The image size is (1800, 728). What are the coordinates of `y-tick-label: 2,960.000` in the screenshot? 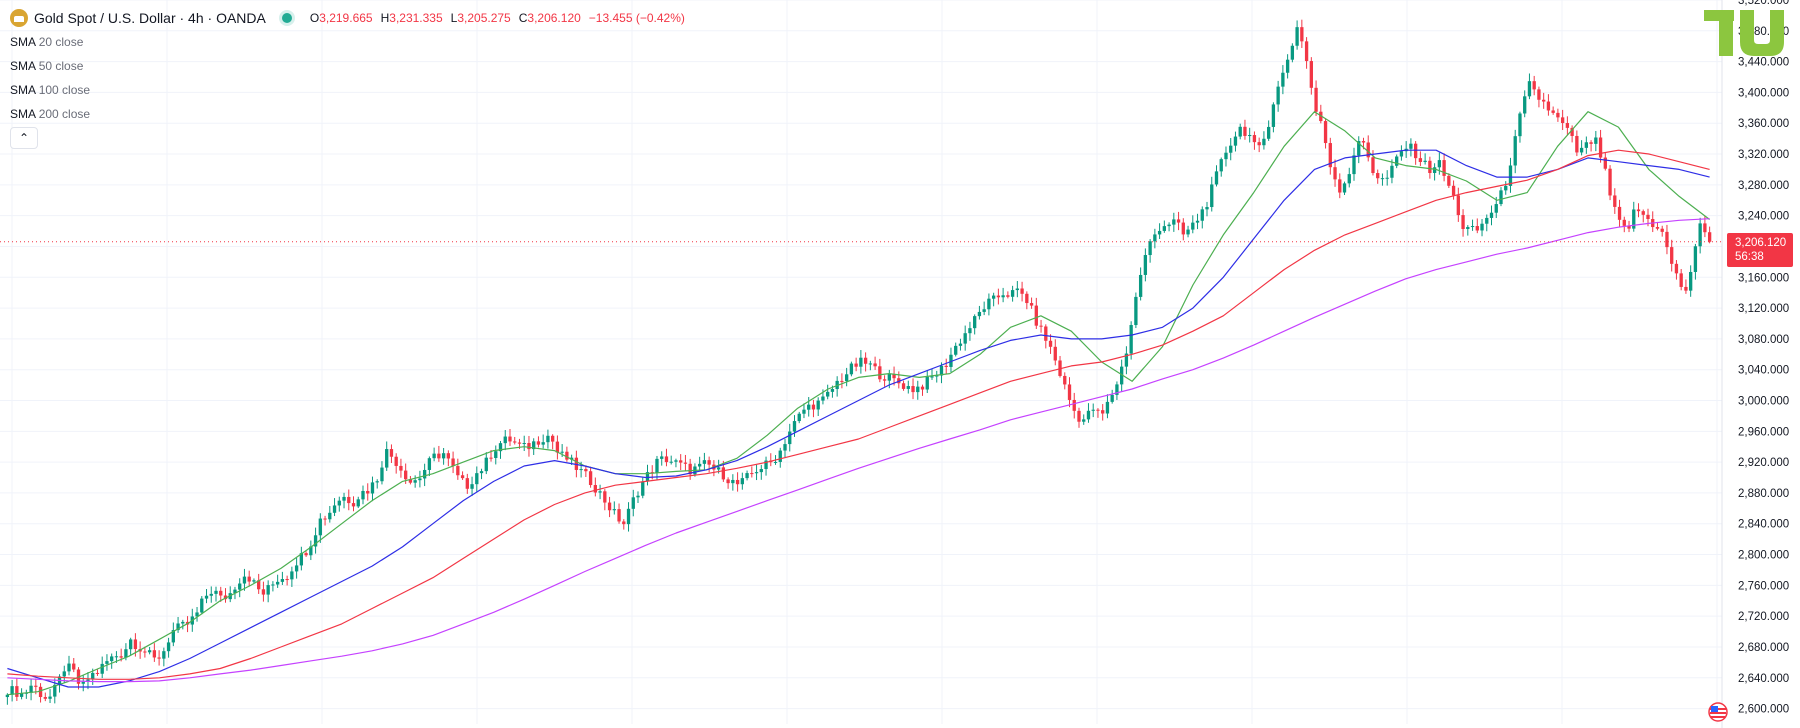 It's located at (1763, 432).